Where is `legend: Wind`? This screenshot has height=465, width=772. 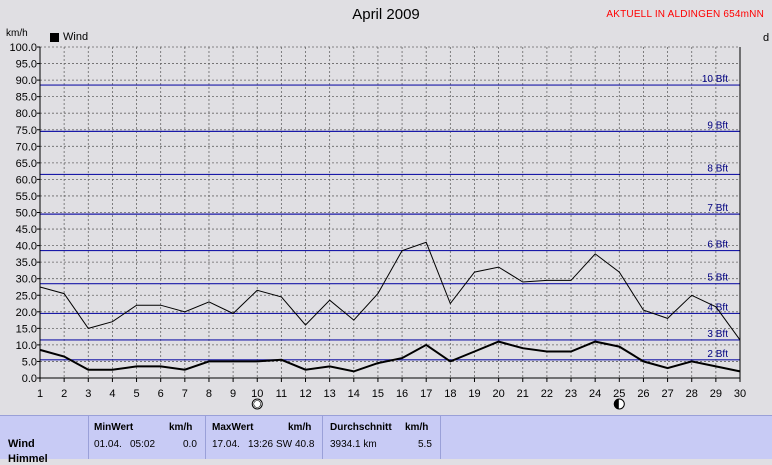
legend: Wind is located at coordinates (69, 37).